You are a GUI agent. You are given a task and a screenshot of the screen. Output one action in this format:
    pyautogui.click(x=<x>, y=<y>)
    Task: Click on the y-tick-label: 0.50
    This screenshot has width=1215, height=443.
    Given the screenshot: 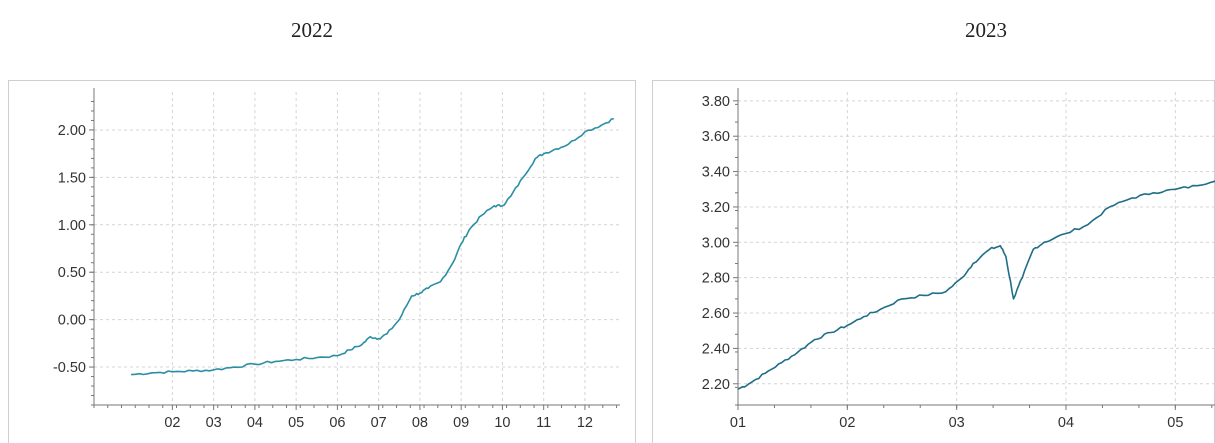 What is the action you would take?
    pyautogui.click(x=72, y=273)
    